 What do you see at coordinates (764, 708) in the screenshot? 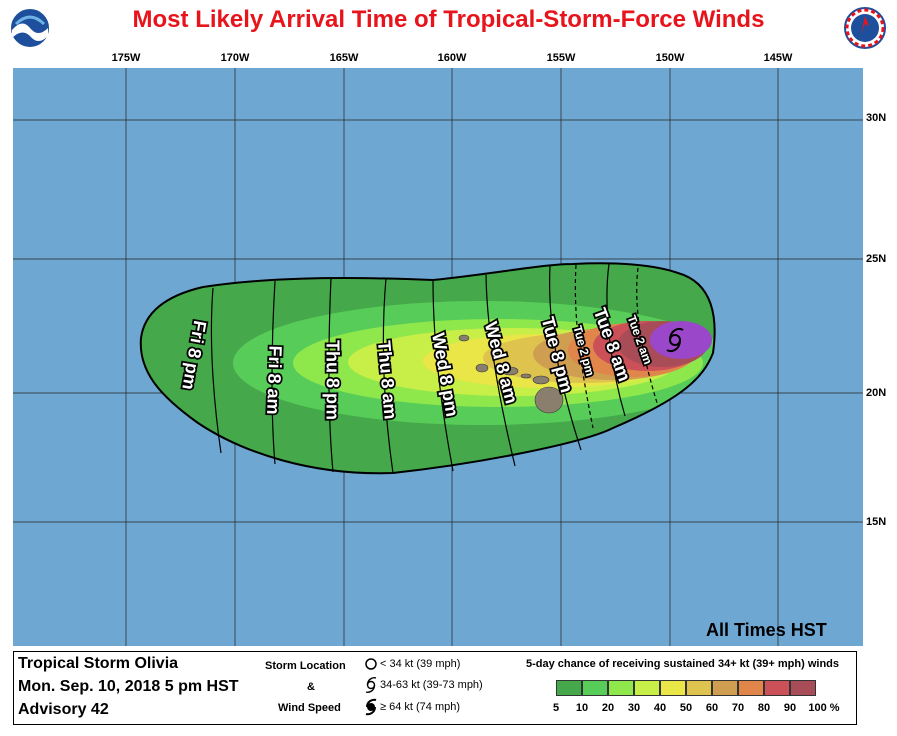
I see `probability-tick: 80` at bounding box center [764, 708].